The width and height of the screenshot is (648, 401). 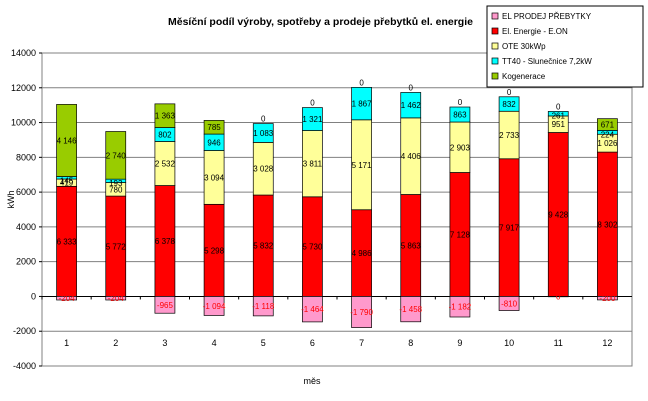 I want to click on legend-label: OTE 30kWp, so click(x=524, y=46).